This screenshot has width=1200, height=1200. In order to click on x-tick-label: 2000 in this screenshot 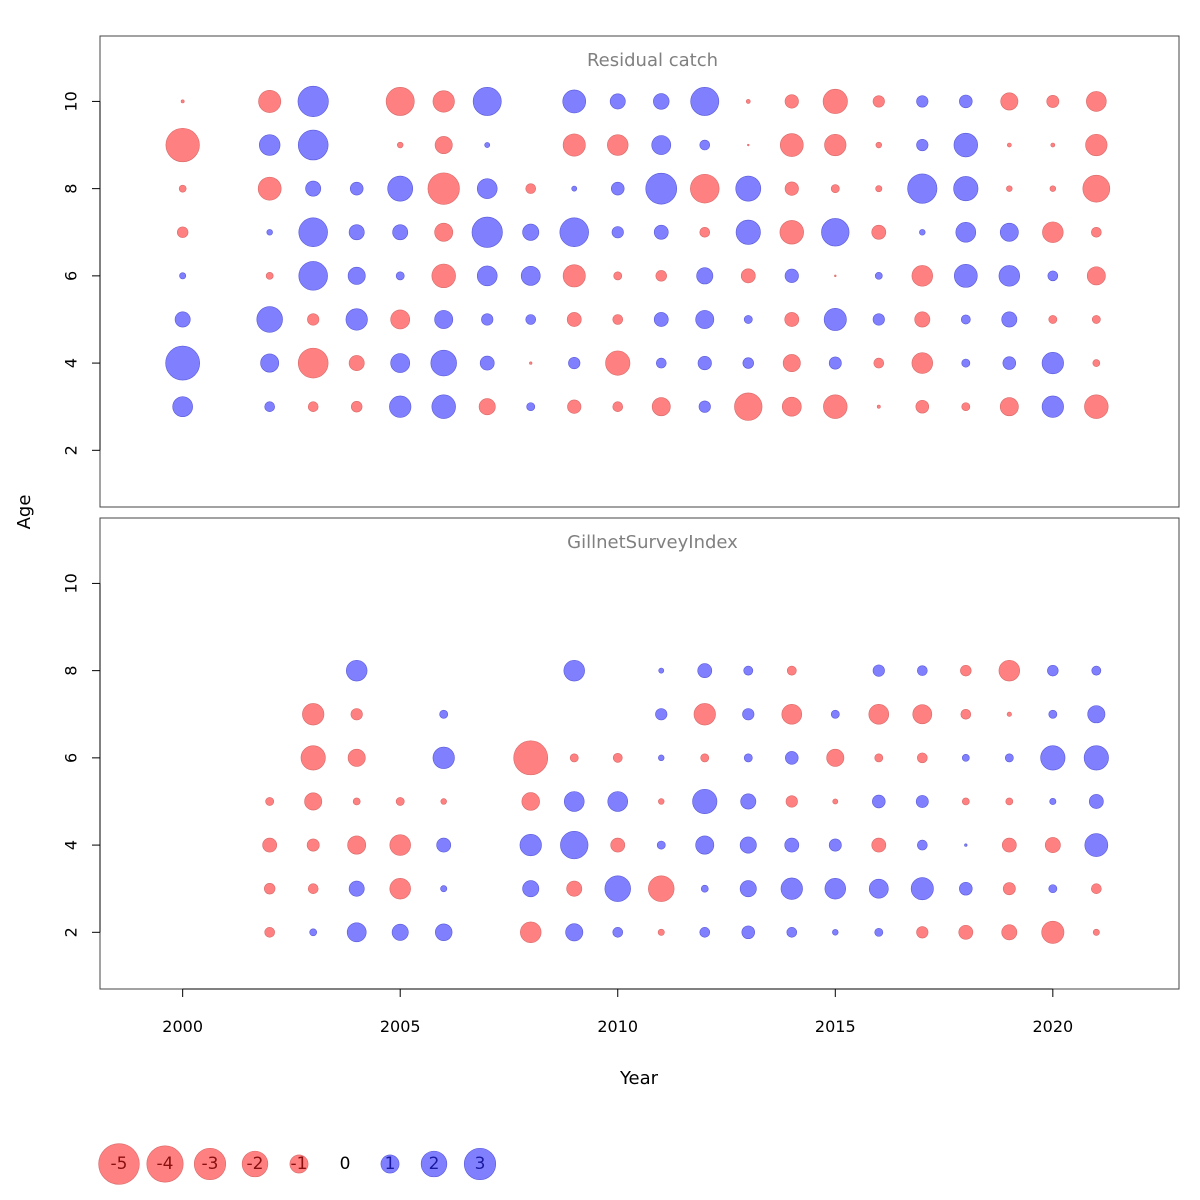, I will do `click(182, 1026)`.